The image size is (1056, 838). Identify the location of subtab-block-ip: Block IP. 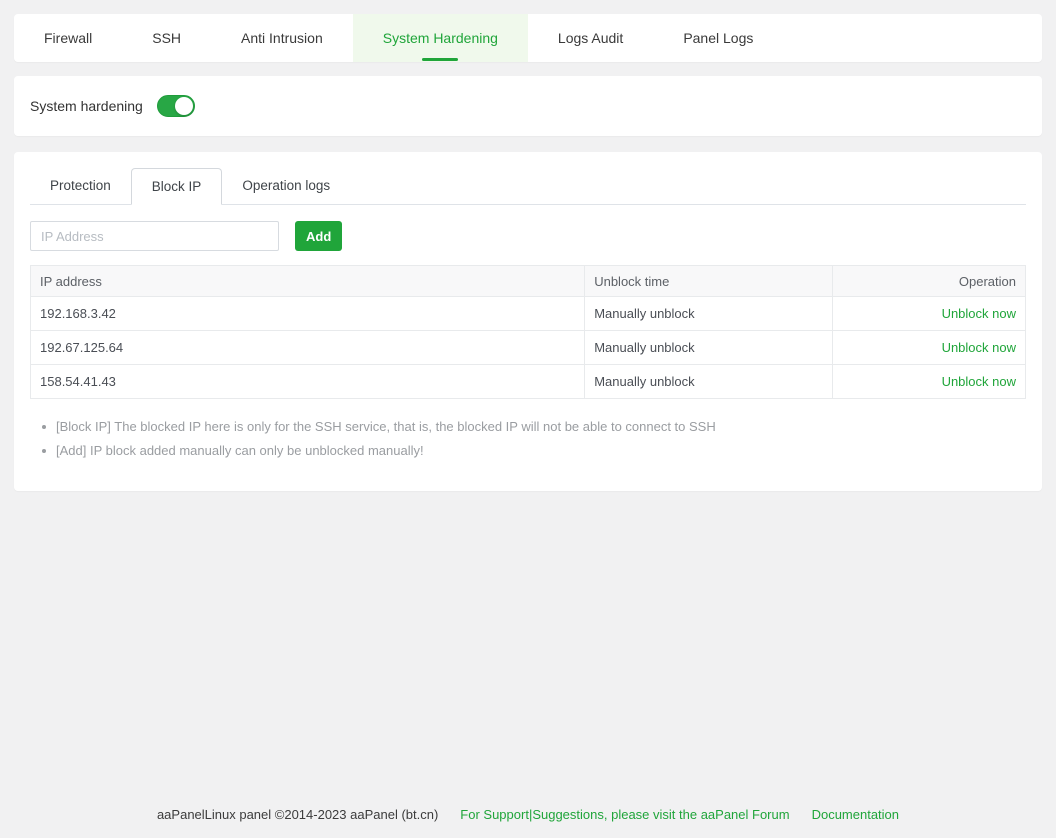
(176, 186).